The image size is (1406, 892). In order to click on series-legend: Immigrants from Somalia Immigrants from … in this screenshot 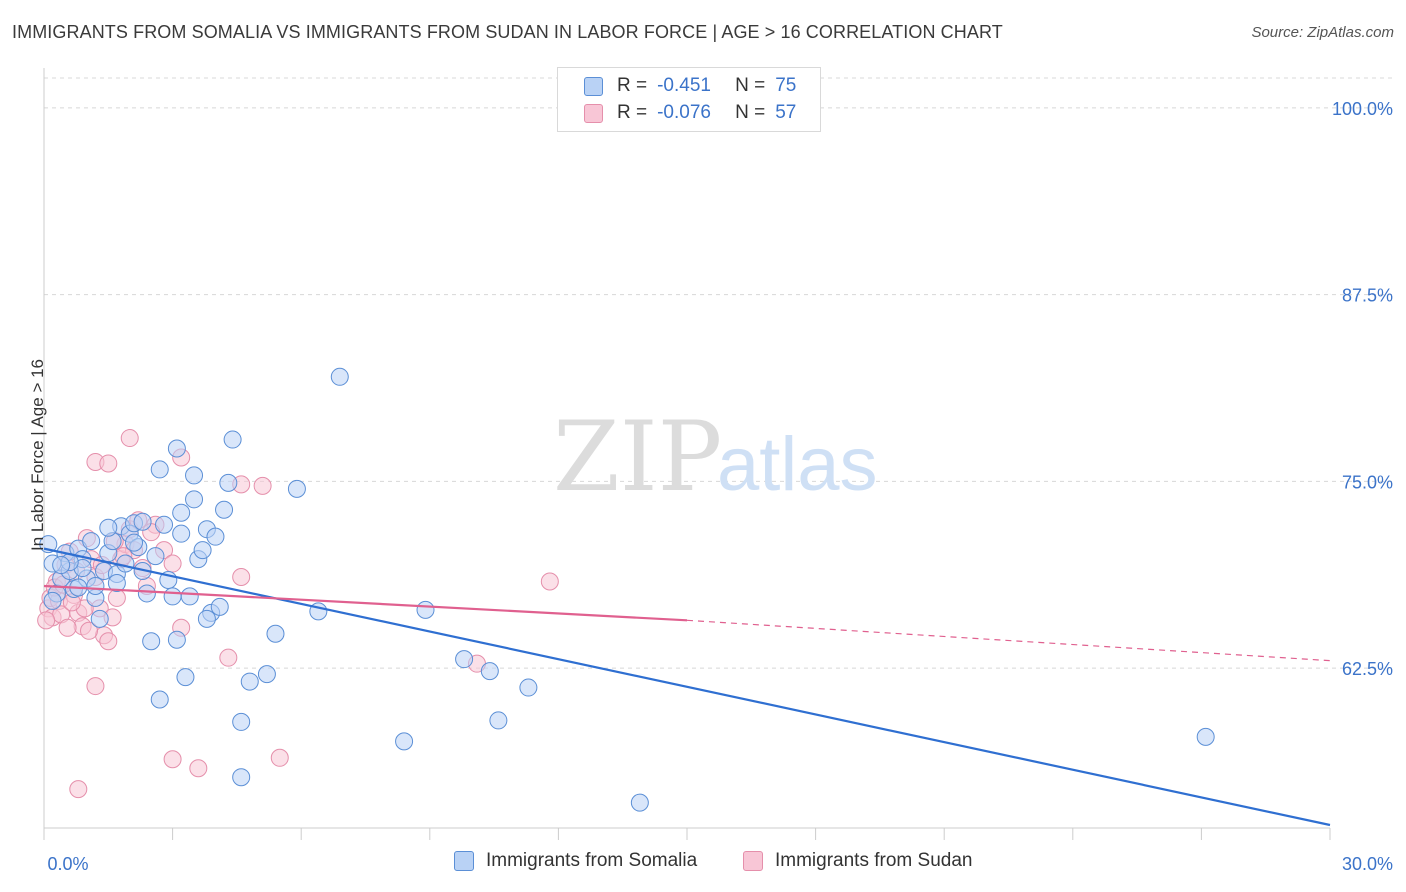, I will do `click(703, 865)`.